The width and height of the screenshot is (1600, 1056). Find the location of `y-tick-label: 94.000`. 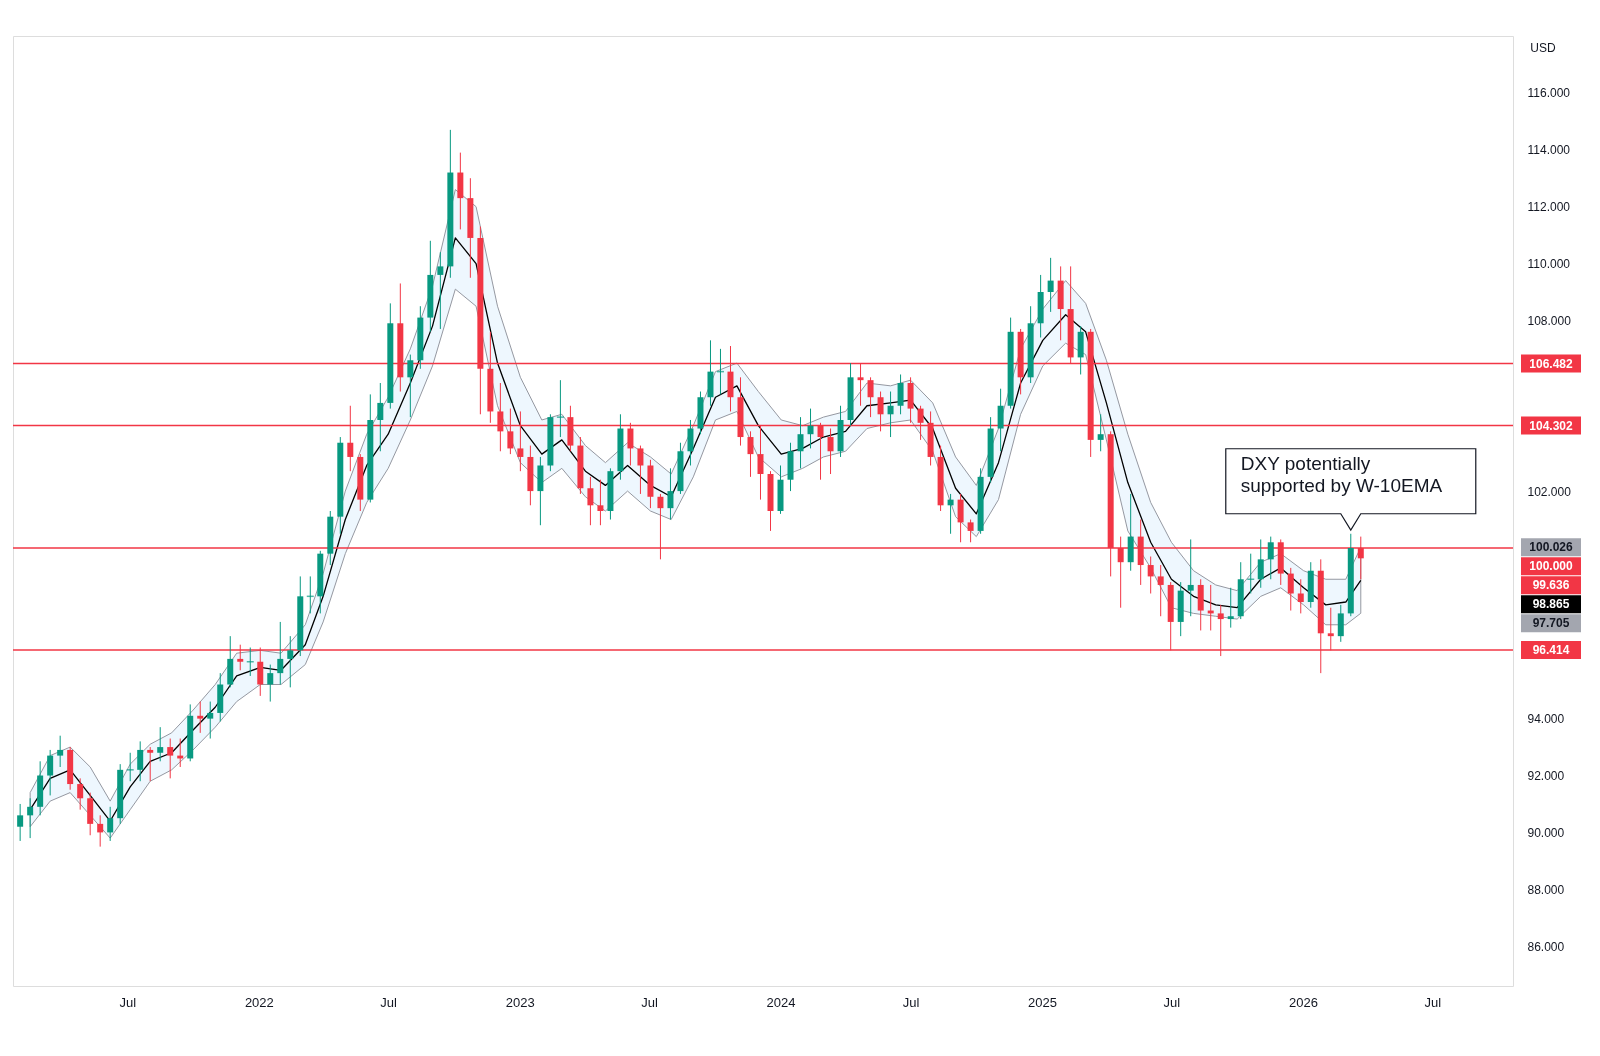

y-tick-label: 94.000 is located at coordinates (1546, 719).